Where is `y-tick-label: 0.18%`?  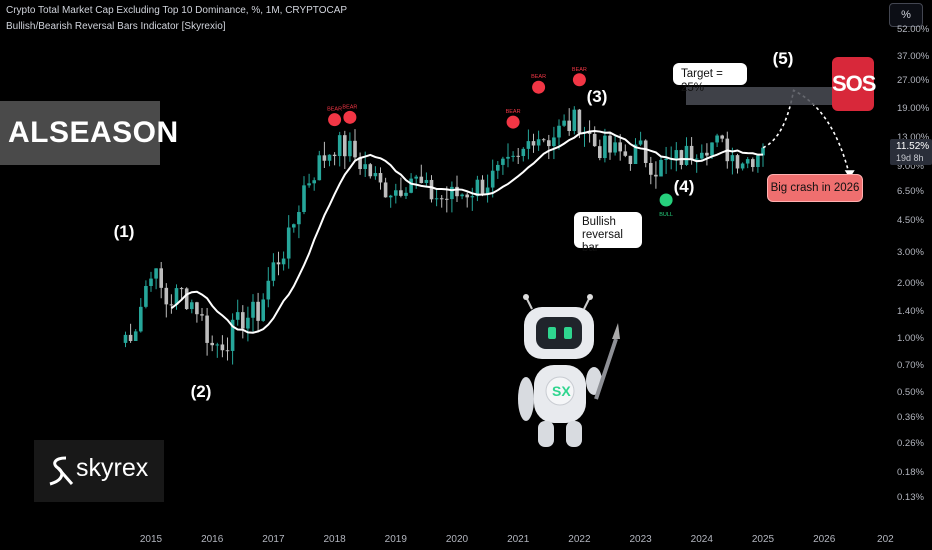
y-tick-label: 0.18% is located at coordinates (910, 472).